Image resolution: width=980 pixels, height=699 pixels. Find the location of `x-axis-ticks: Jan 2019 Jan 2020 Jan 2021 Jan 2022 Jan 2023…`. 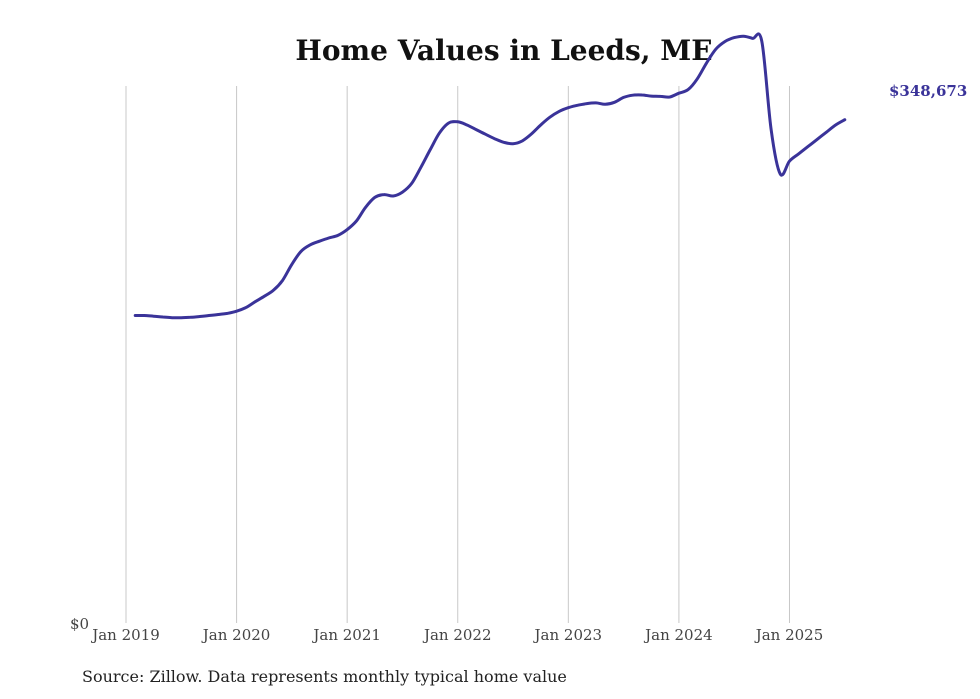

x-axis-ticks: Jan 2019 Jan 2020 Jan 2021 Jan 2022 Jan 2023… is located at coordinates (456, 635).